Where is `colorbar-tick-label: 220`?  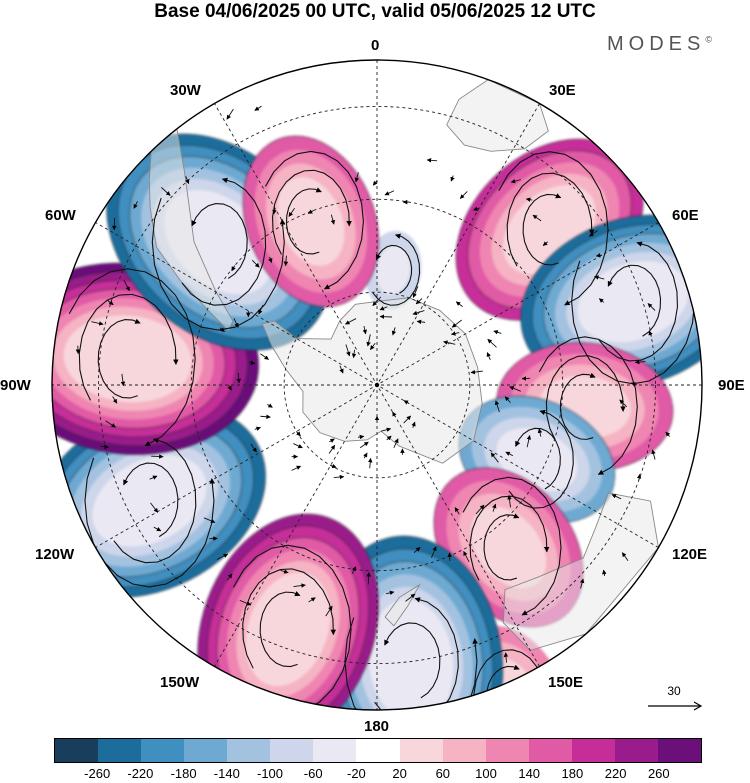 colorbar-tick-label: 220 is located at coordinates (615, 773).